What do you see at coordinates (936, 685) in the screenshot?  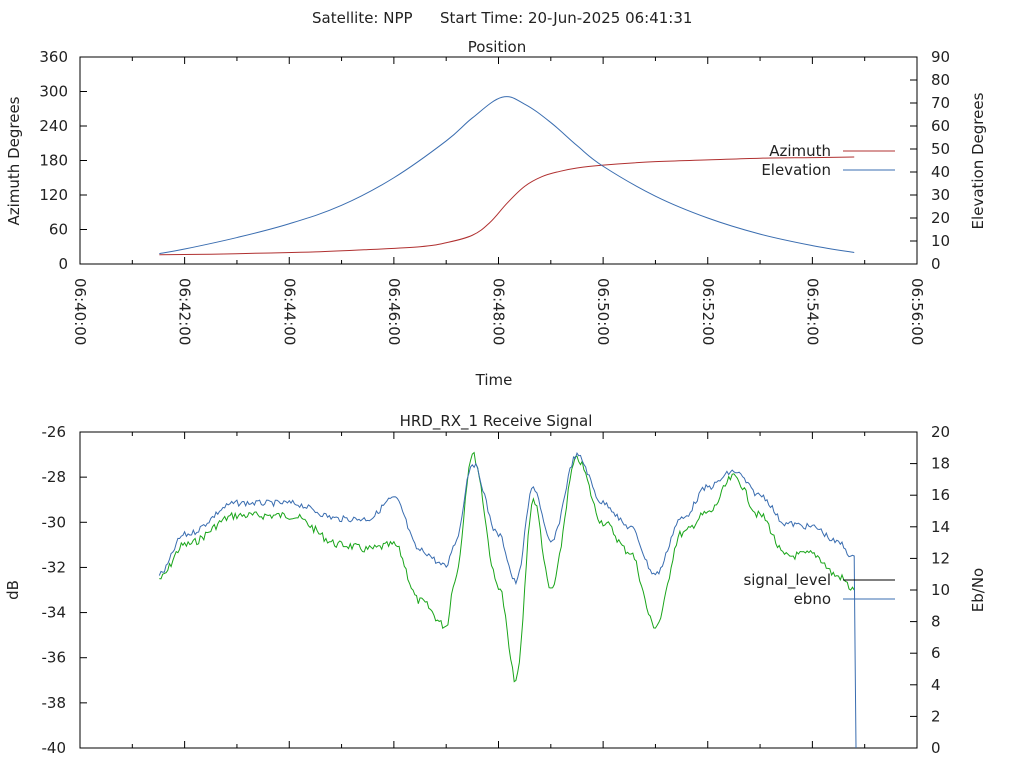 I see `signal-y2-tick-label: 4` at bounding box center [936, 685].